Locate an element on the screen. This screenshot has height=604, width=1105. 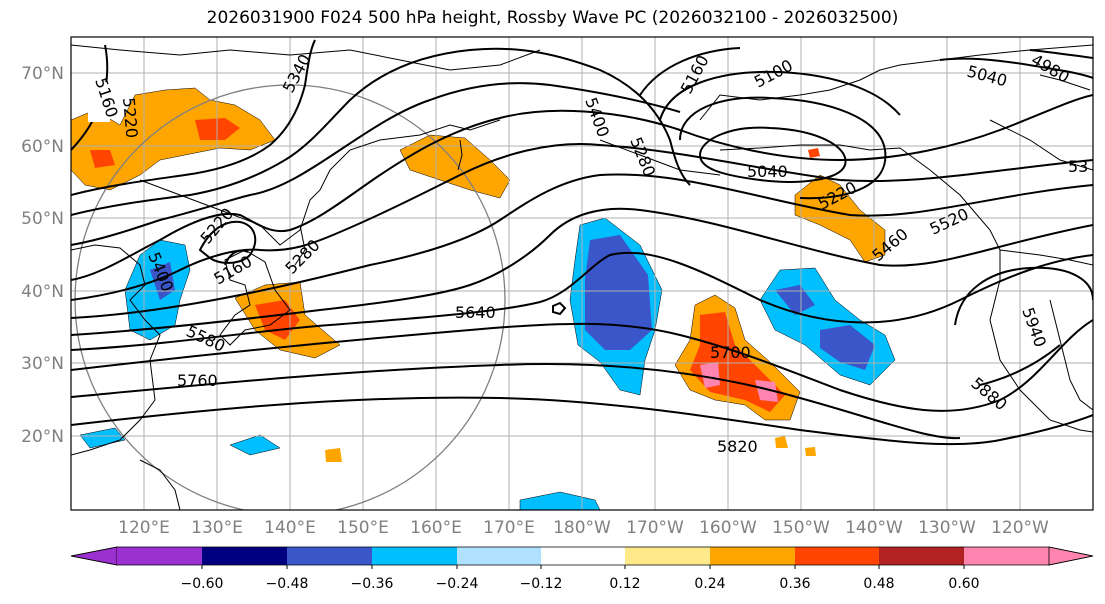
lat-label: 20°N is located at coordinates (42, 437).